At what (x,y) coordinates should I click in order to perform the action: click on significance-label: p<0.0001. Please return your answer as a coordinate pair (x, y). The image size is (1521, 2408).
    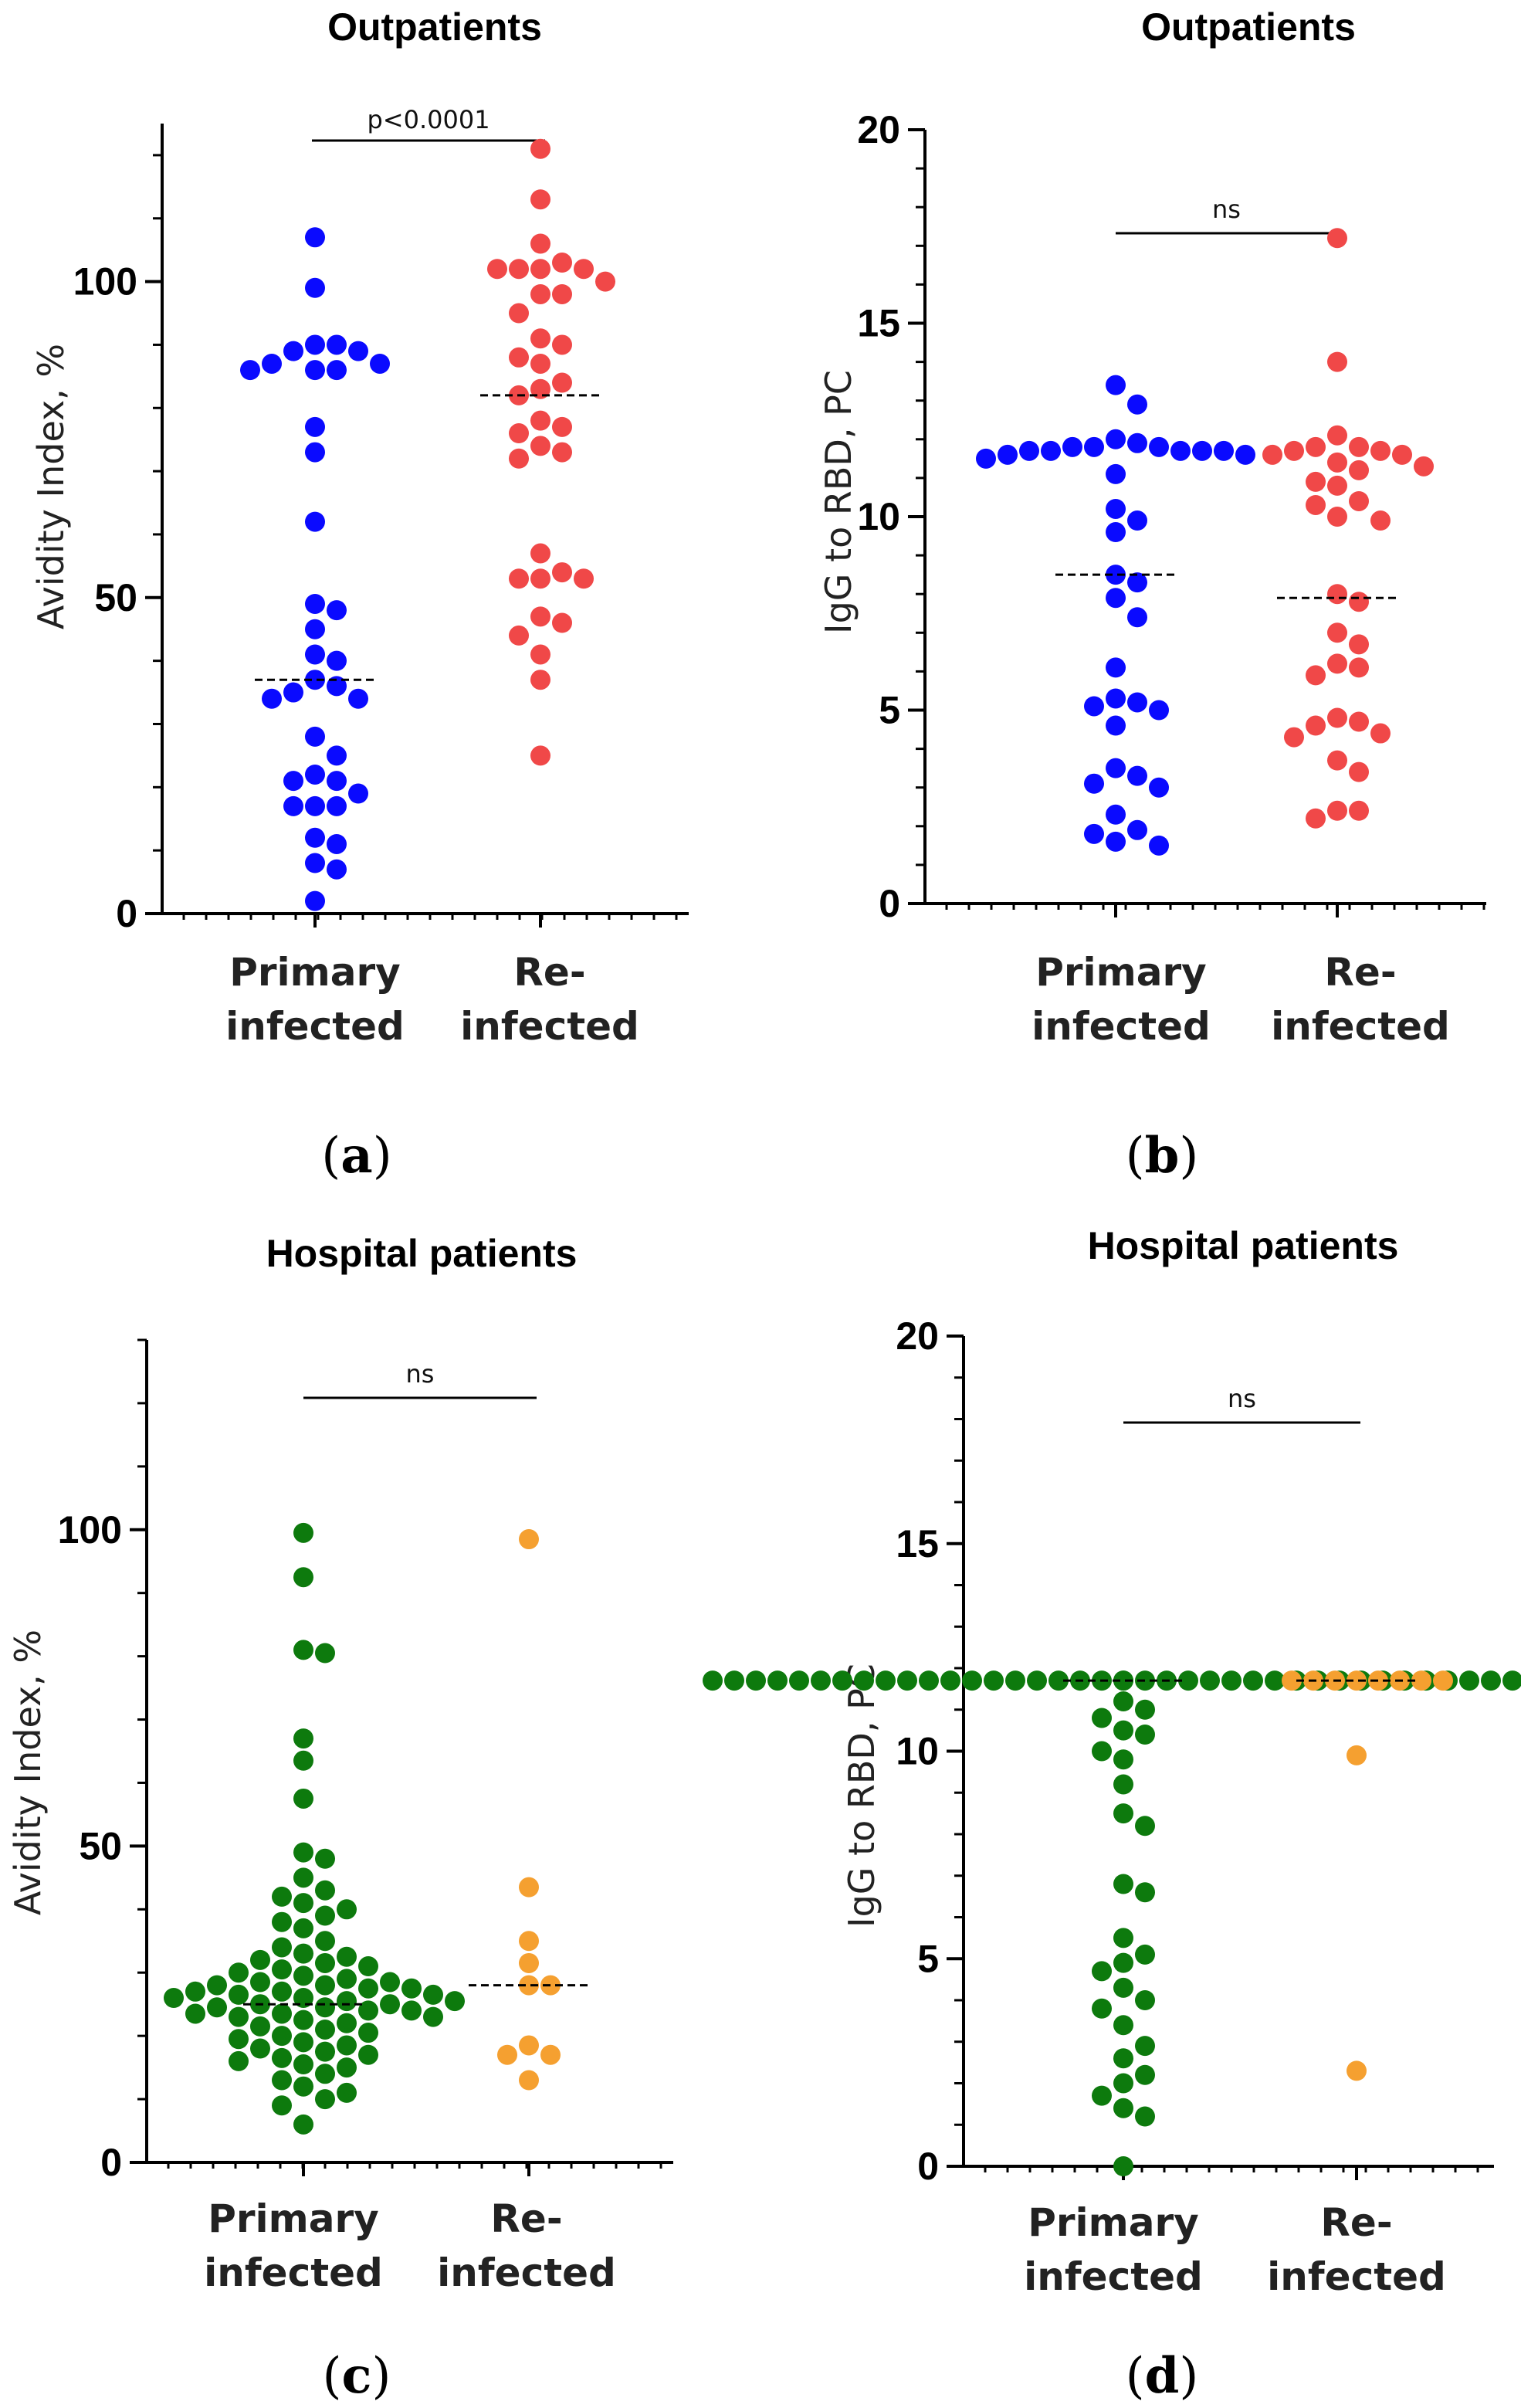
    Looking at the image, I should click on (428, 119).